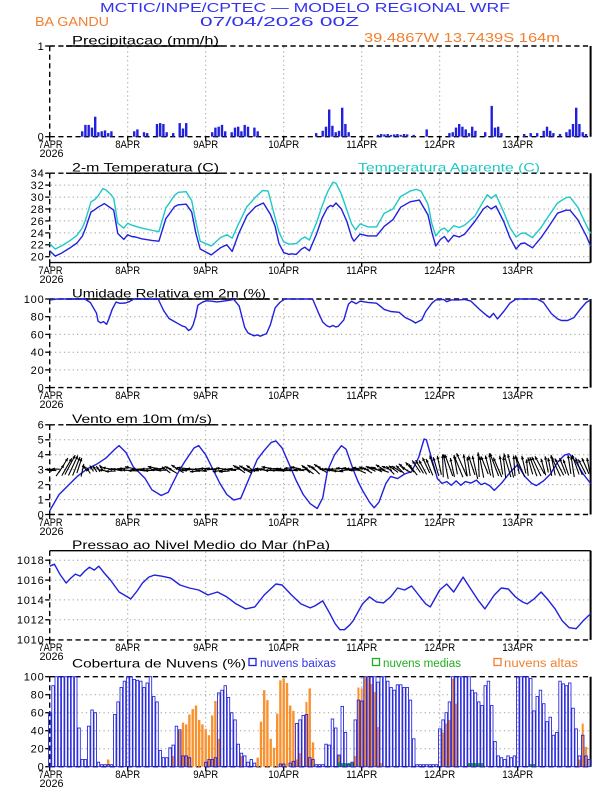 This screenshot has height=792, width=612. Describe the element at coordinates (72, 21) in the screenshot. I see `svg-text: BA GANDU` at that location.